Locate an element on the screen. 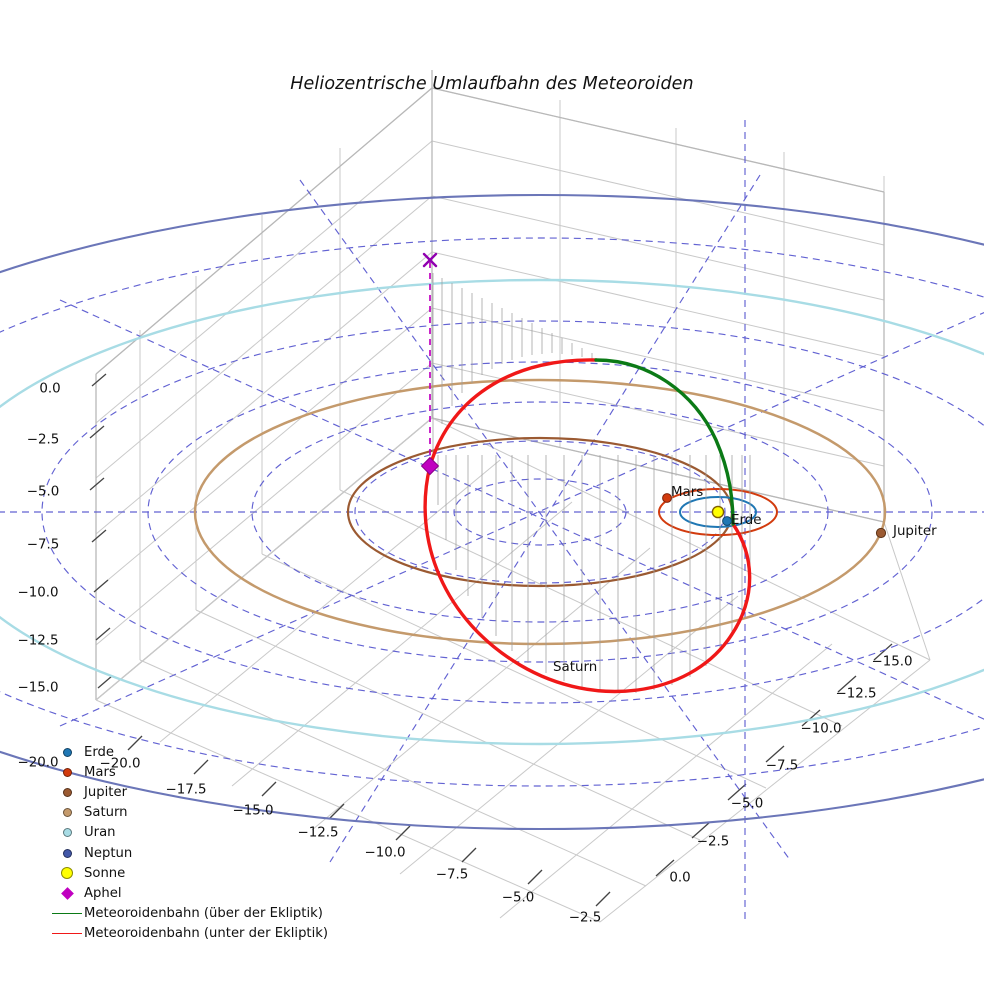  x-axis-tick-label: −15.0 is located at coordinates (253, 811).